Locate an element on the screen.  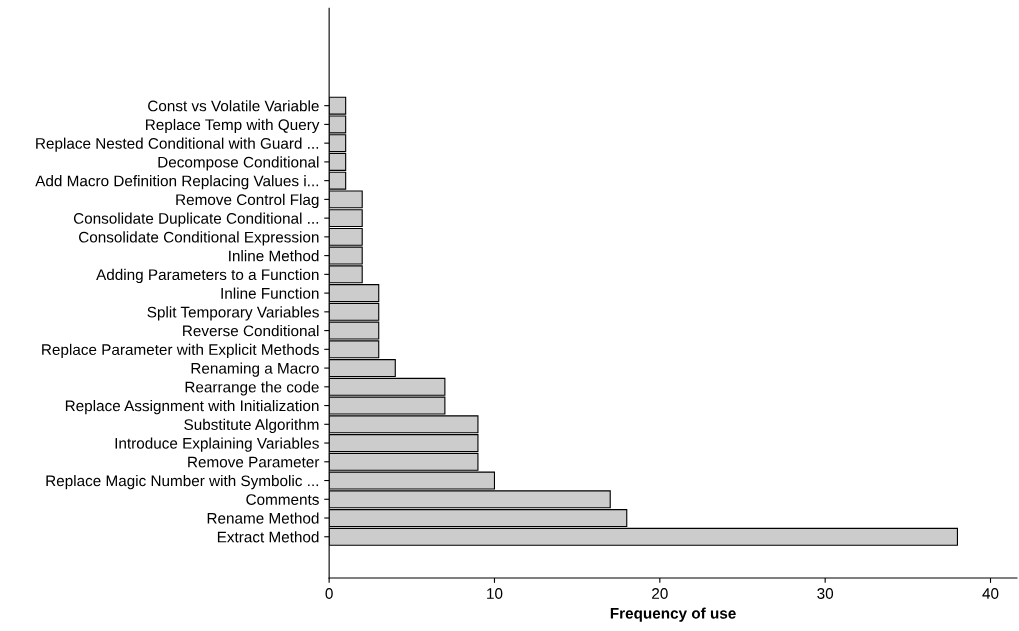
y-tick-label: Substitute Algorithm is located at coordinates (251, 426).